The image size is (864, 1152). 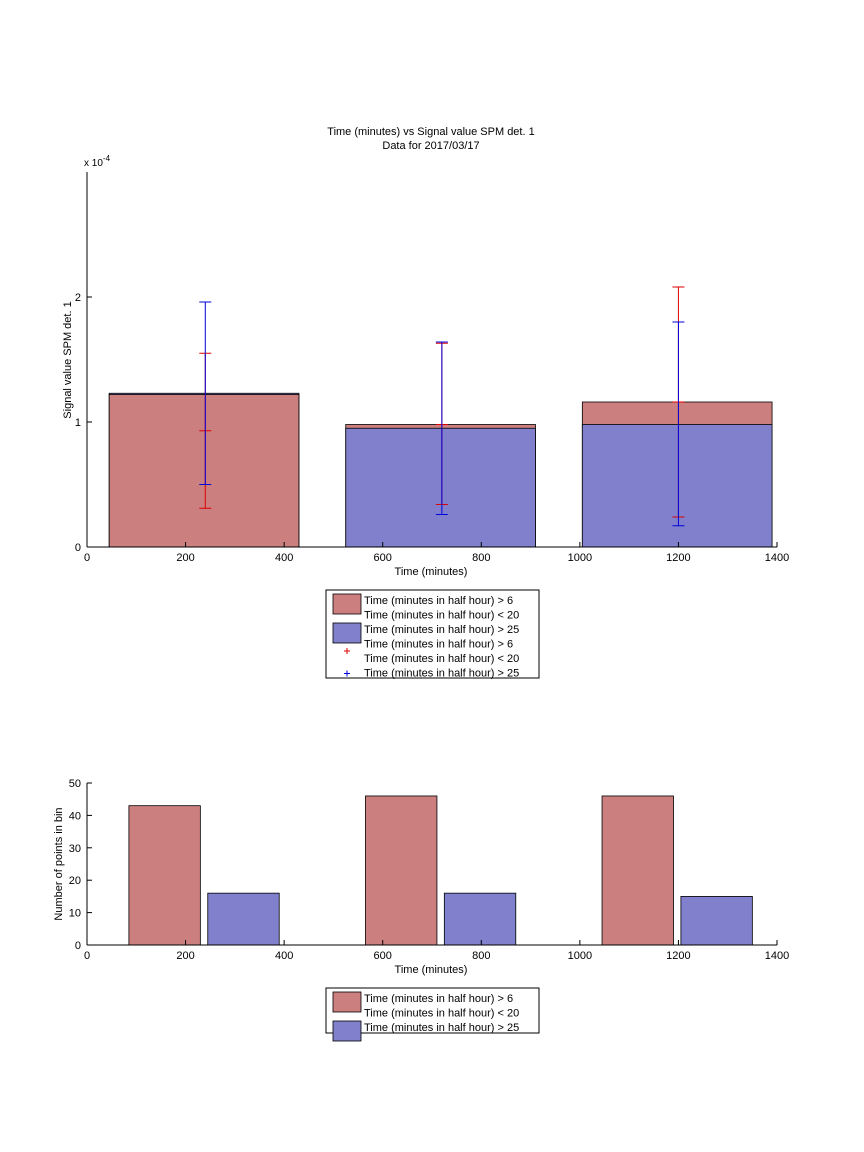 What do you see at coordinates (75, 784) in the screenshot?
I see `y-tick-label: 50` at bounding box center [75, 784].